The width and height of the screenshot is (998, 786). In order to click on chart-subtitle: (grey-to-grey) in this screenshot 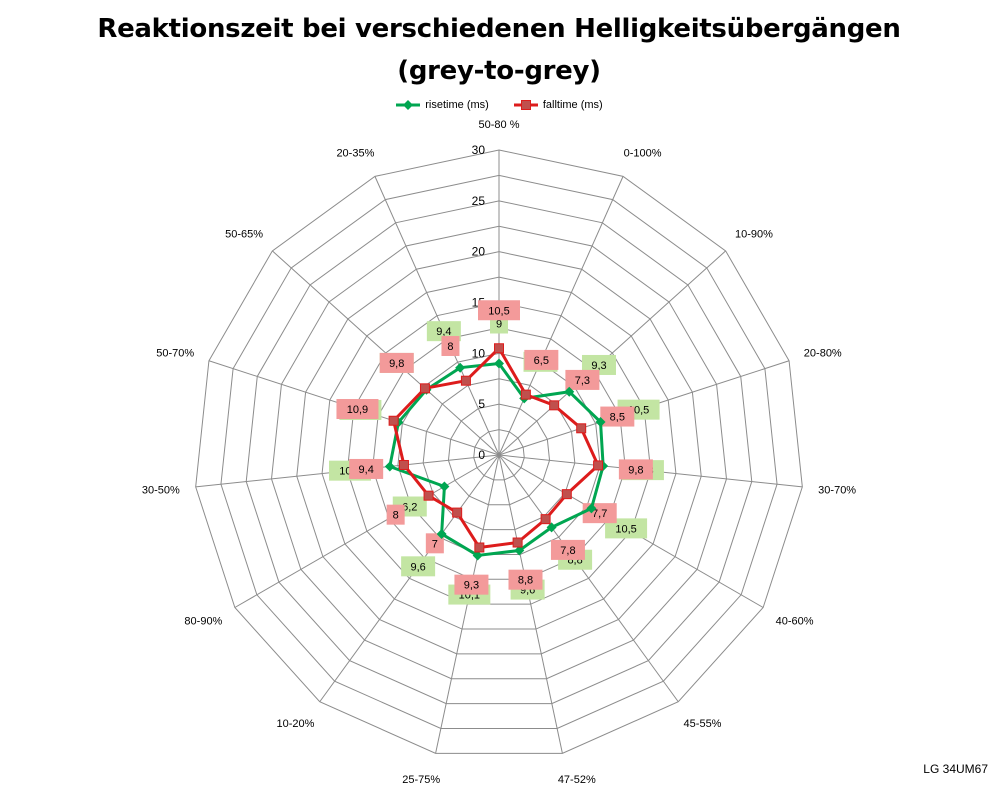, I will do `click(499, 71)`.